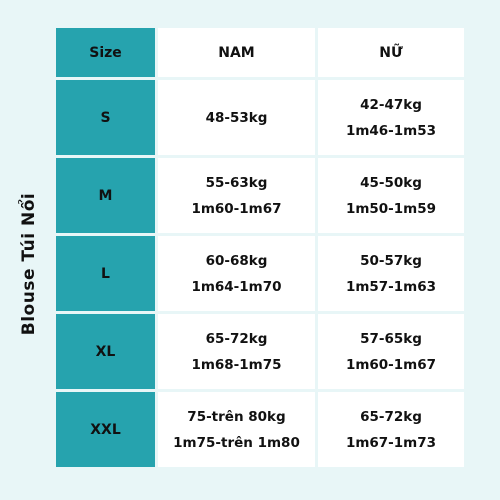  What do you see at coordinates (238, 275) in the screenshot?
I see `nam-l: 60-68kg 1m64-1m70` at bounding box center [238, 275].